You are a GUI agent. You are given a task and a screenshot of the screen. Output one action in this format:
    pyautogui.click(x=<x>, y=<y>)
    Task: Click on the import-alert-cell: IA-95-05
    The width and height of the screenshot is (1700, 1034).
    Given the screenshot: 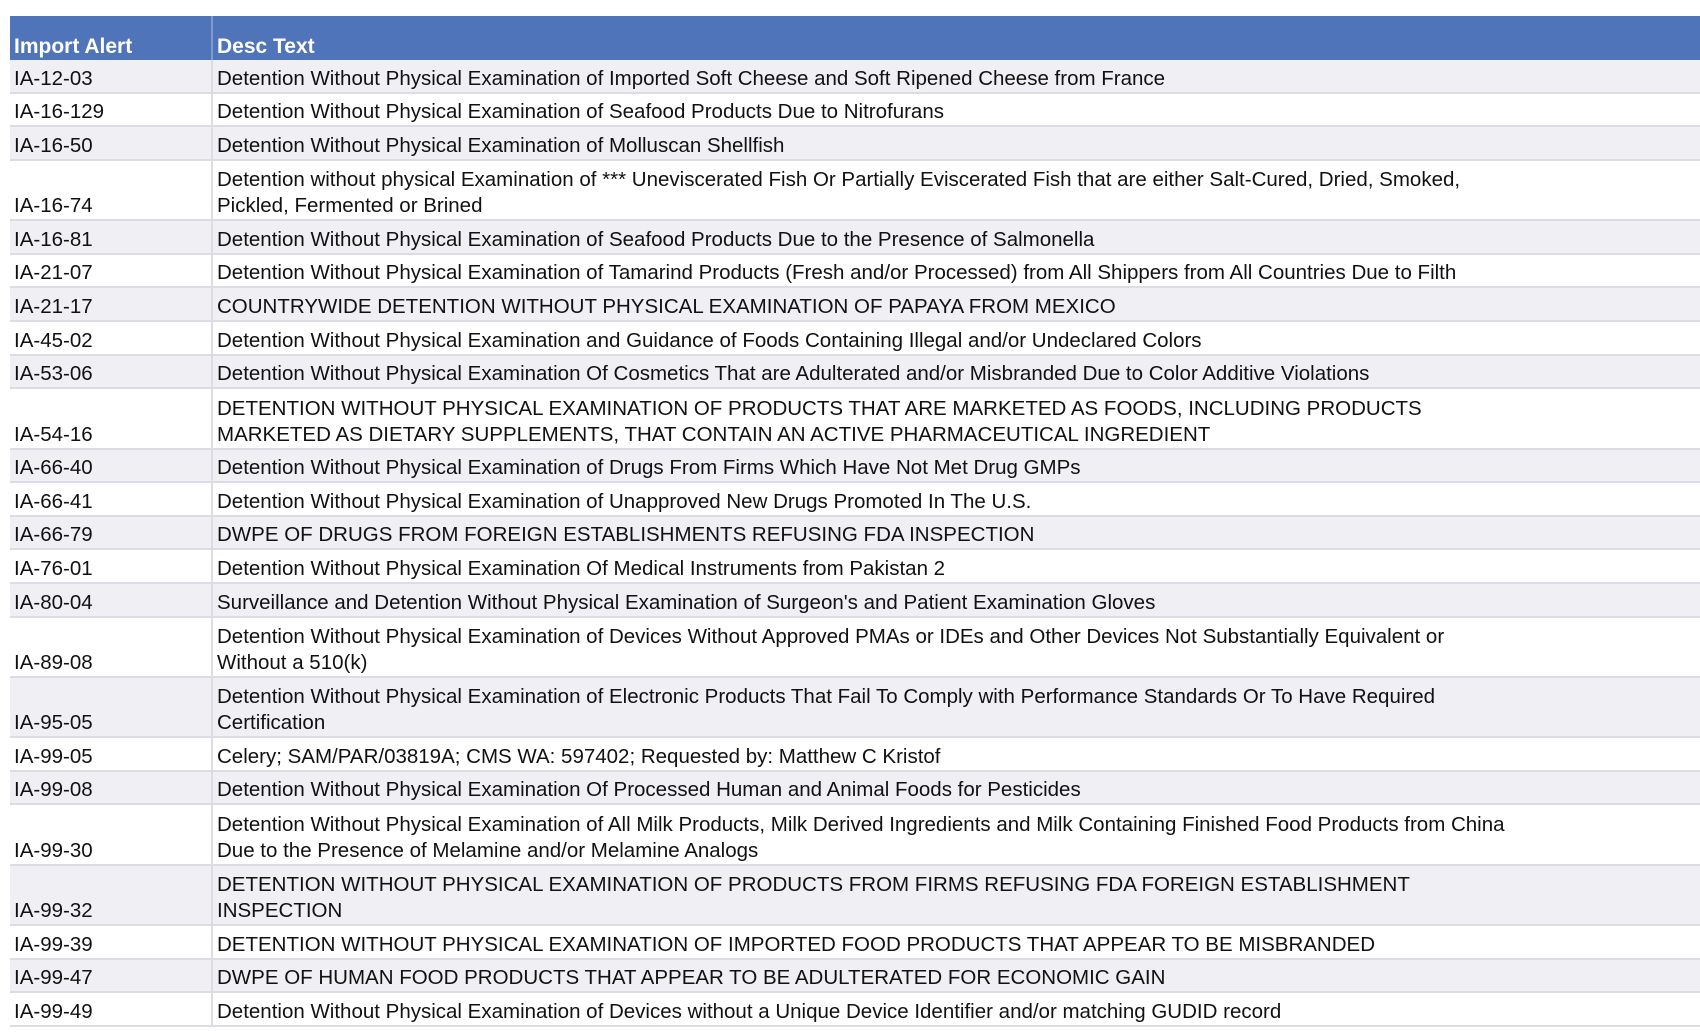 What is the action you would take?
    pyautogui.click(x=111, y=707)
    